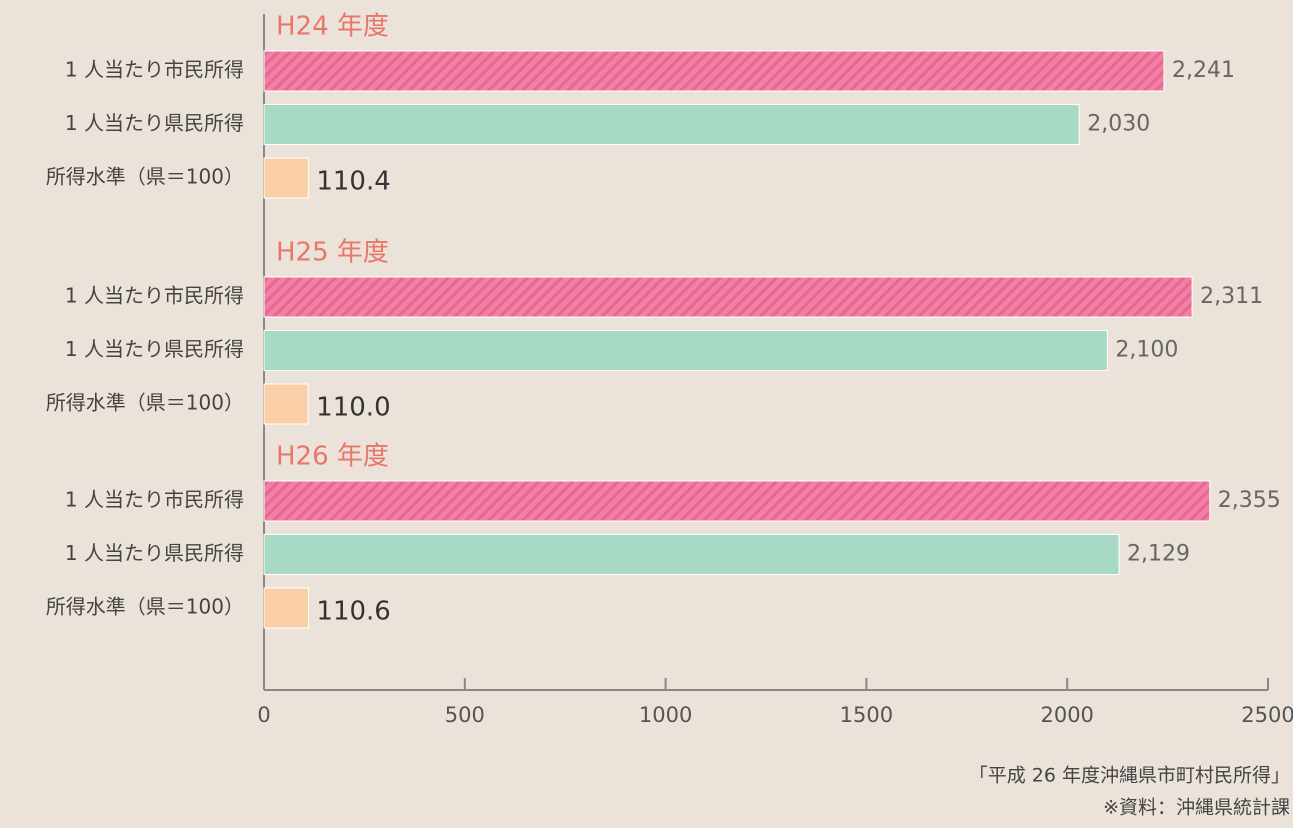 This screenshot has height=828, width=1293. Describe the element at coordinates (1158, 554) in the screenshot. I see `value-label: 2,129` at that location.